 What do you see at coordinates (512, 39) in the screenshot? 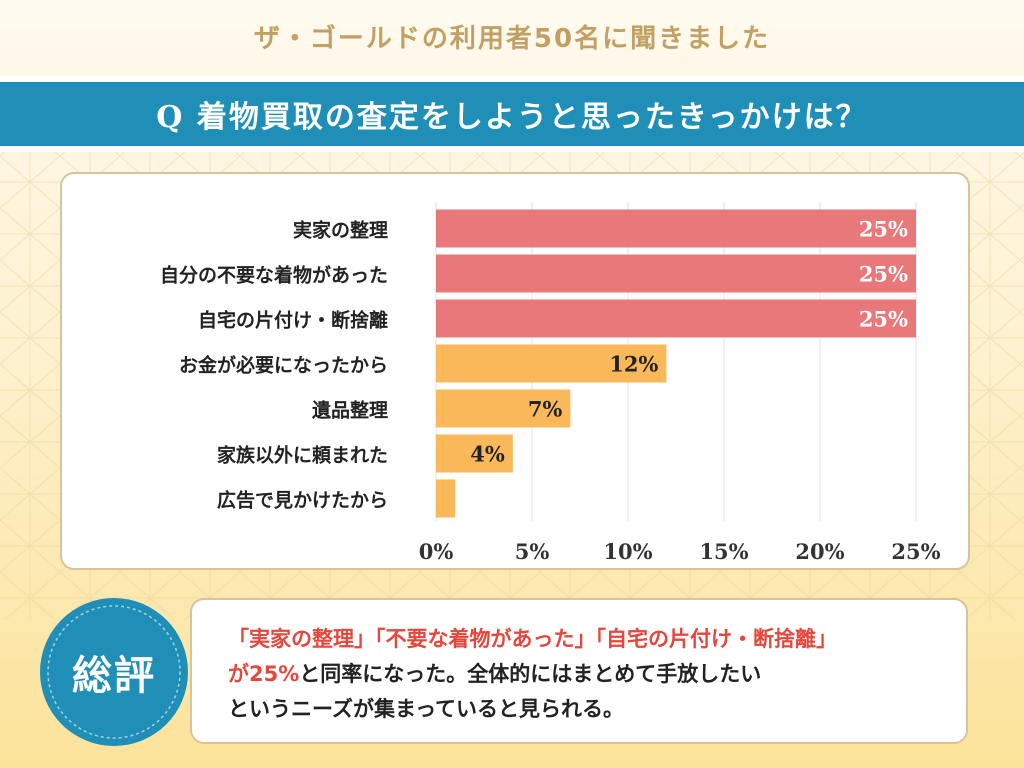
I see `page-subtitle: ザ・ゴールドの利用者50名に聞きました` at bounding box center [512, 39].